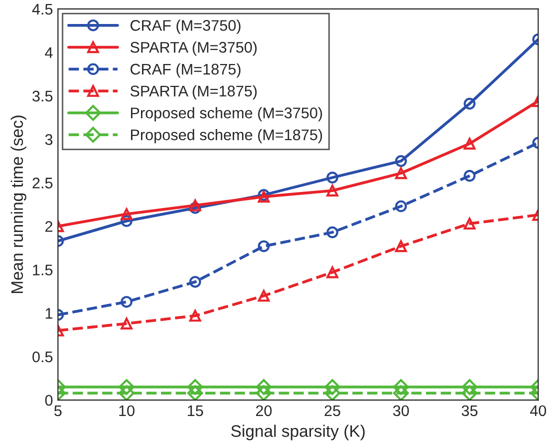 Image resolution: width=552 pixels, height=447 pixels. Describe the element at coordinates (42, 183) in the screenshot. I see `y-tick-label: 2.5` at that location.